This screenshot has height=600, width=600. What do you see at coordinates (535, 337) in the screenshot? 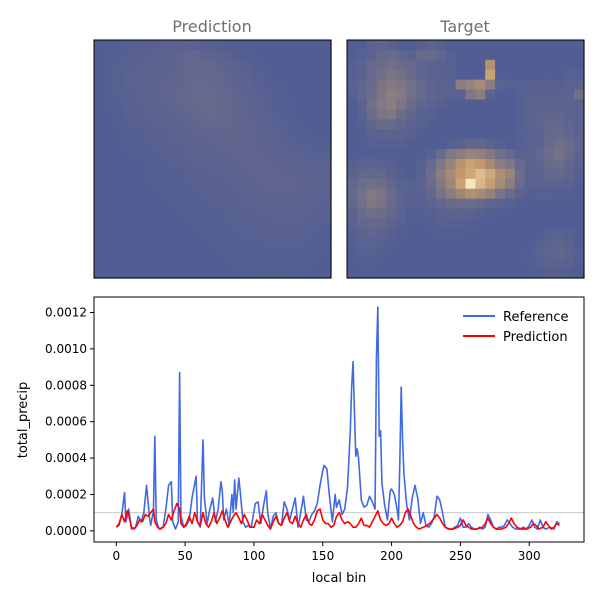
I see `legend-label-prediction: Prediction` at bounding box center [535, 337].